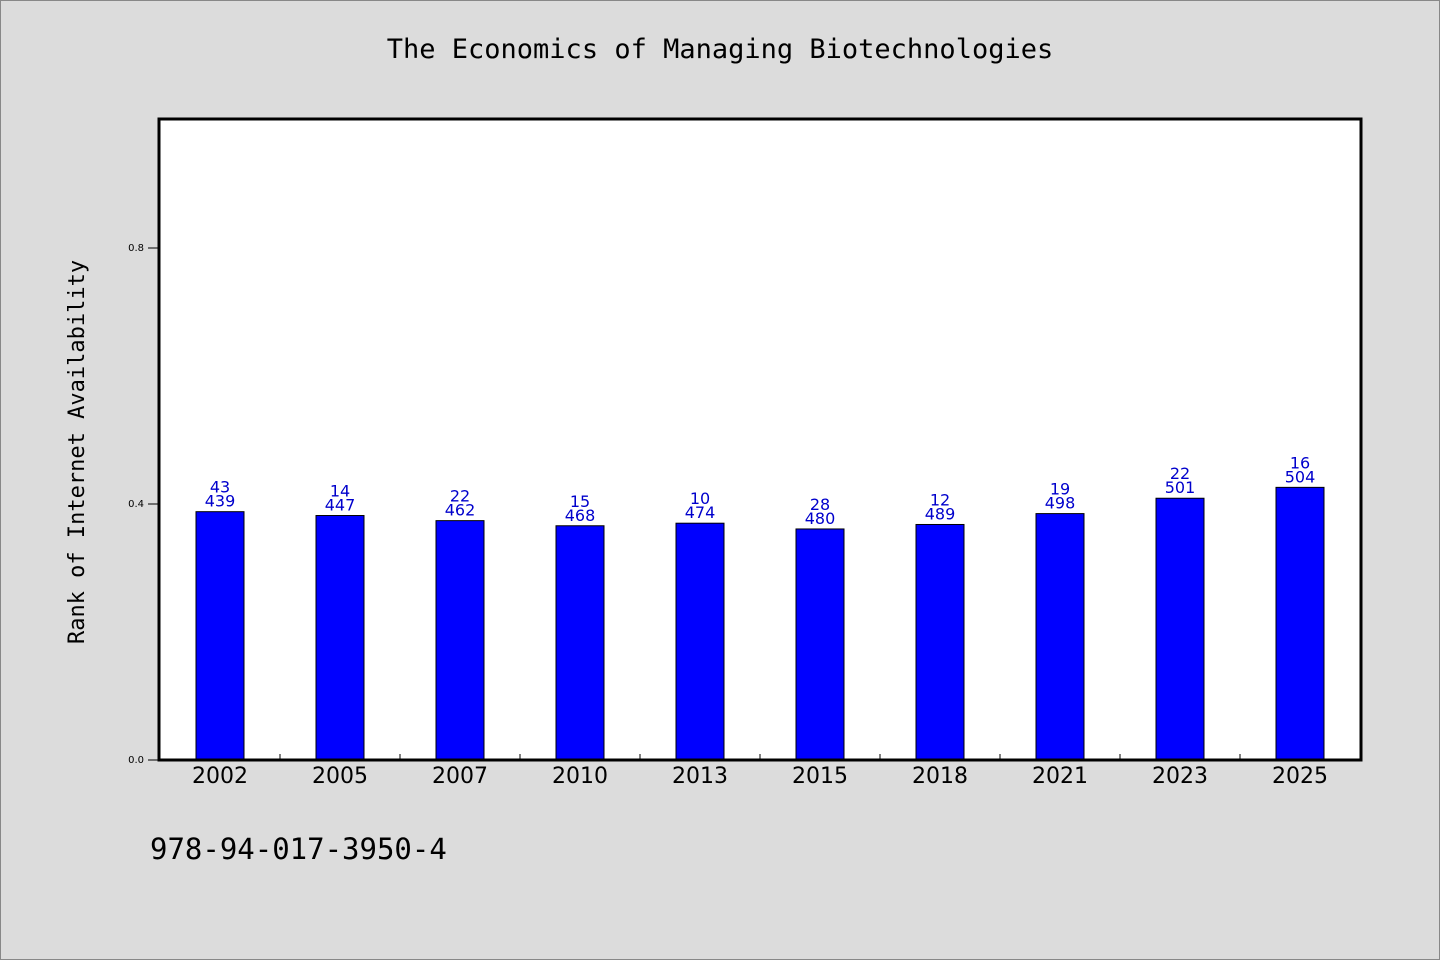  What do you see at coordinates (1300, 476) in the screenshot?
I see `bar-label-bottom-2025: 504` at bounding box center [1300, 476].